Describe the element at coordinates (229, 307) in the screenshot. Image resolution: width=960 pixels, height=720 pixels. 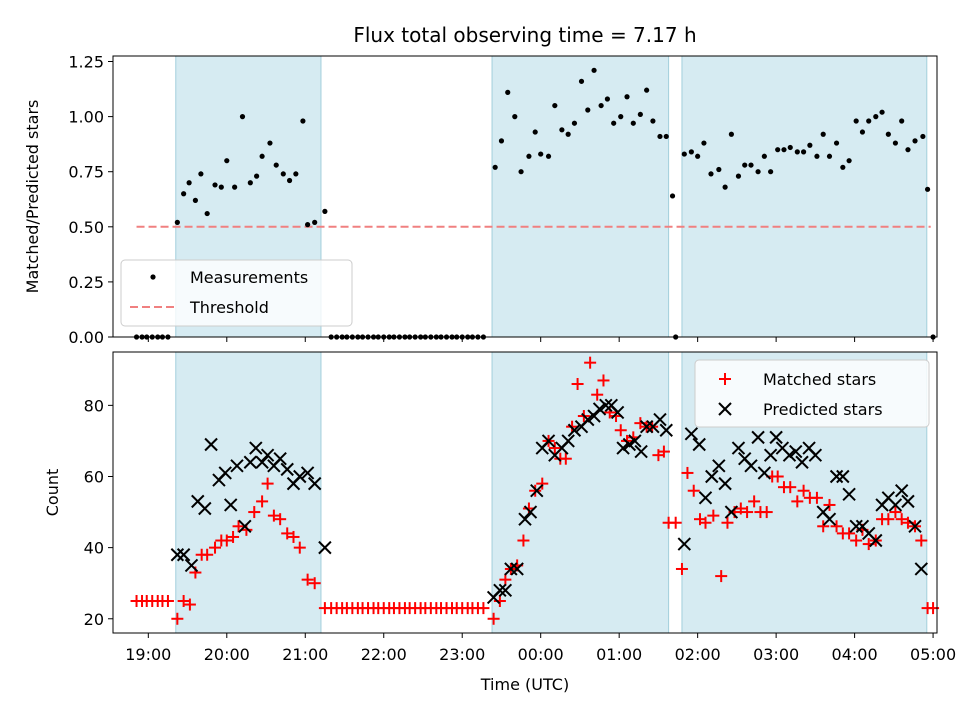
I see `legend-threshold-label: Threshold` at that location.